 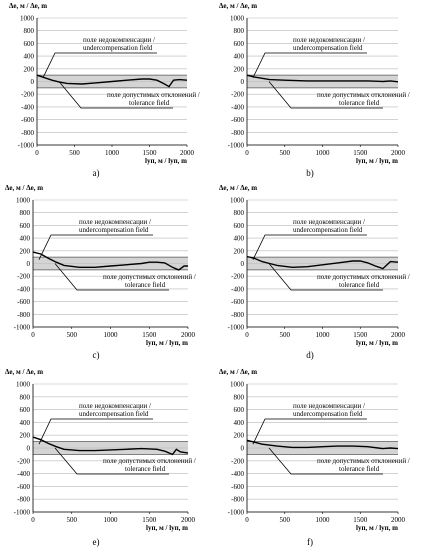 What do you see at coordinates (309, 247) in the screenshot?
I see `undercompensation-callout-line` at bounding box center [309, 247].